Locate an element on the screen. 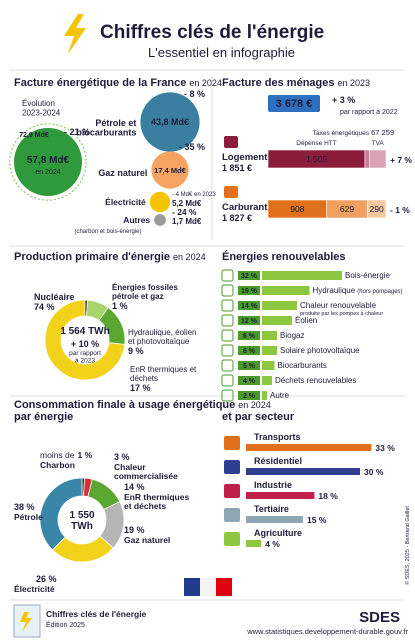 The height and width of the screenshot is (640, 415). lightning-icon is located at coordinates (75, 34).